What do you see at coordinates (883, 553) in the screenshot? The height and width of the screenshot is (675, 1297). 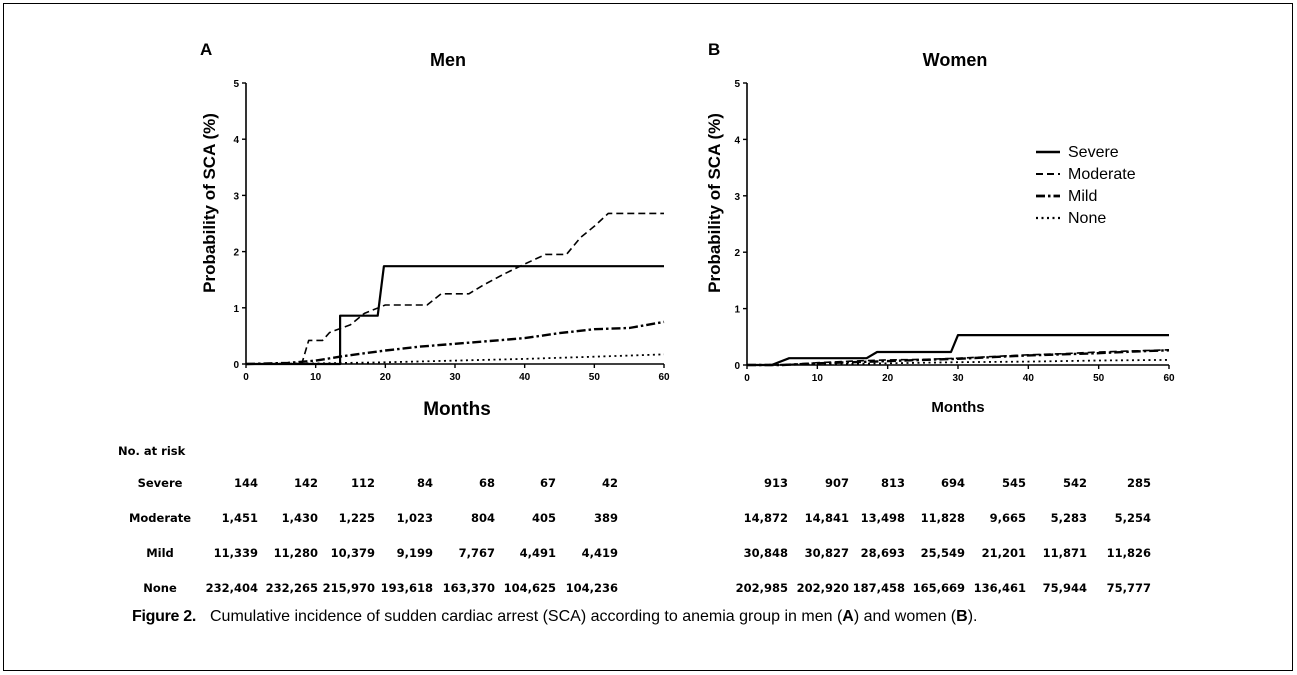 I see `risk-cell-b: 28,693` at bounding box center [883, 553].